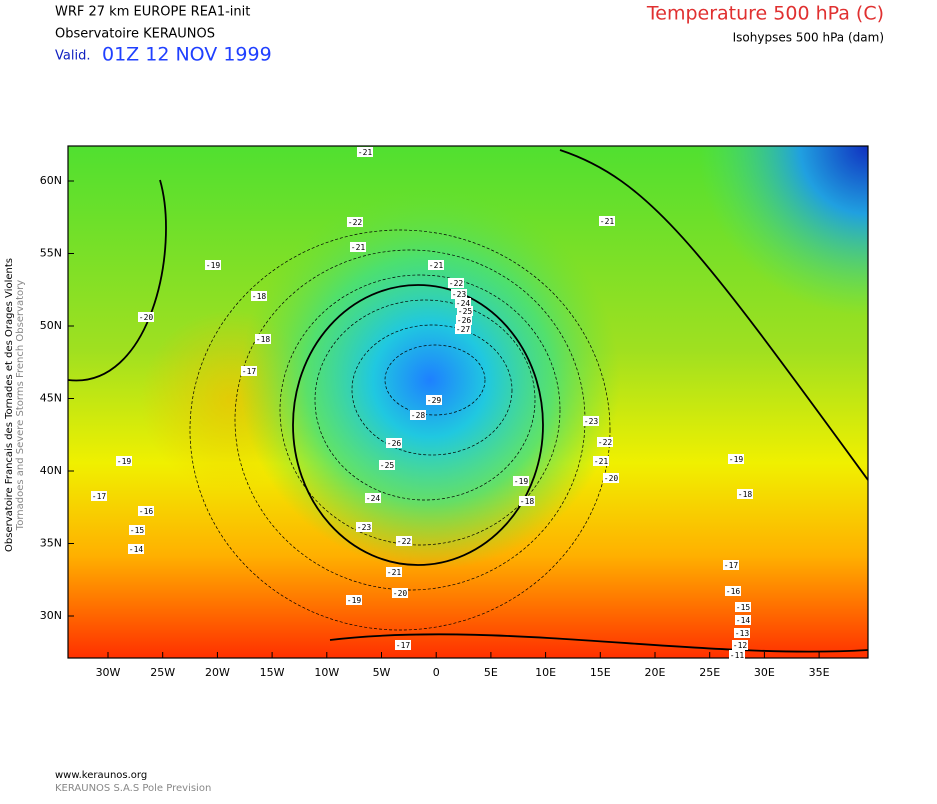 The width and height of the screenshot is (937, 804). What do you see at coordinates (135, 34) in the screenshot?
I see `source: Observatoire KERAUNOS` at bounding box center [135, 34].